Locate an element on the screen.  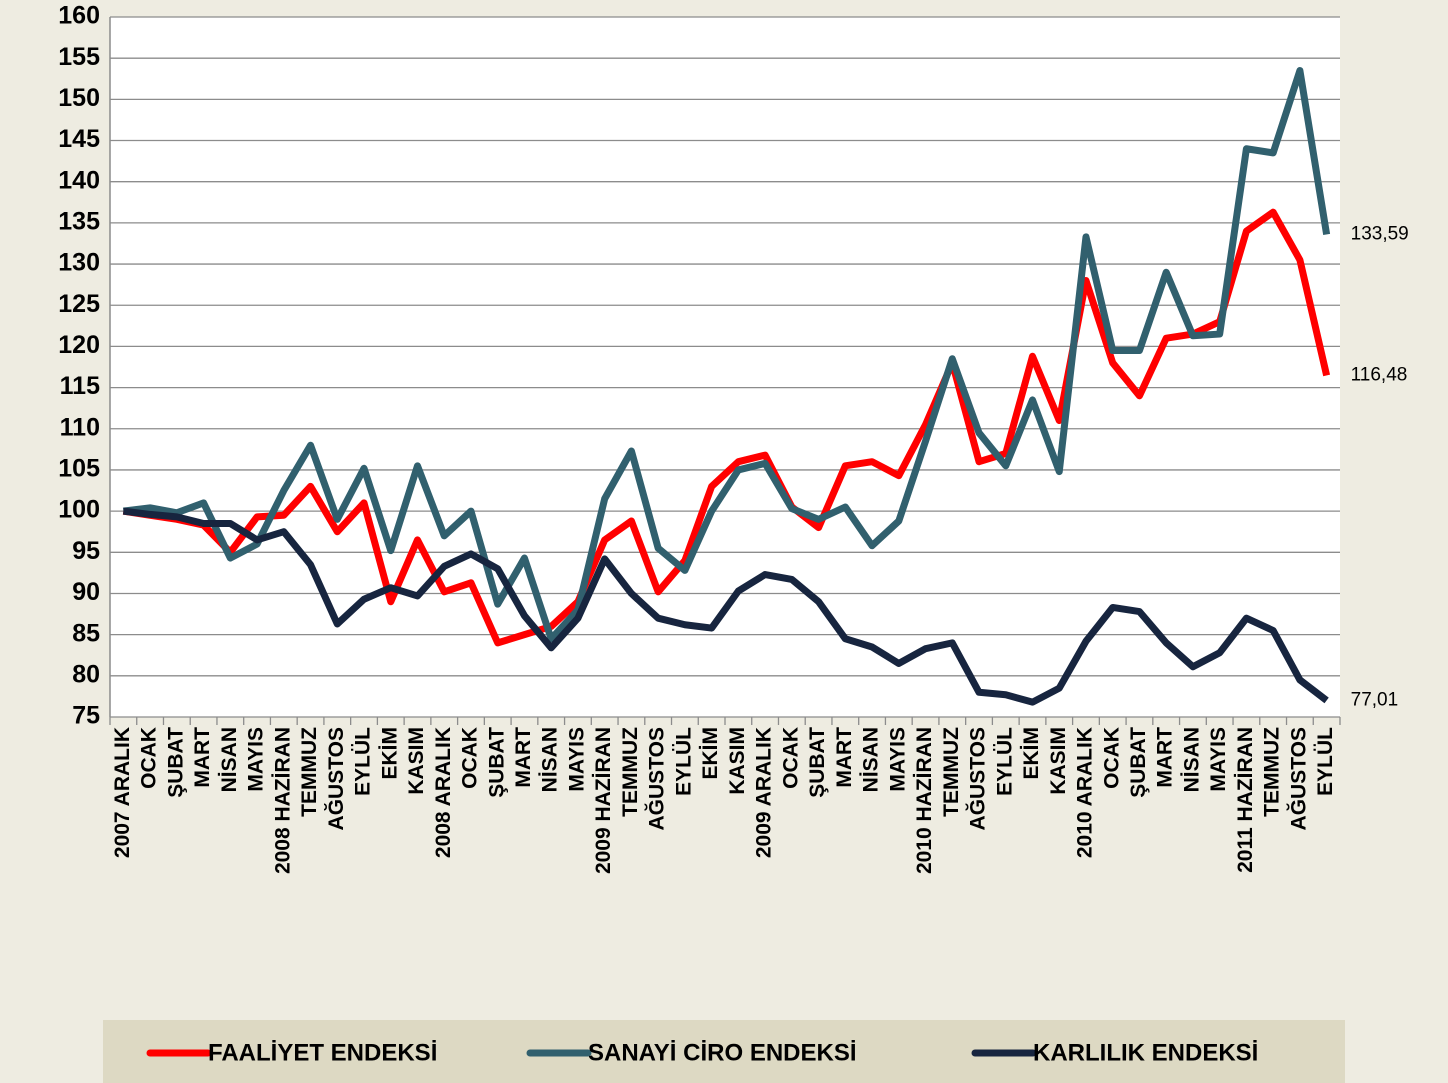
y-tick-label: 120 is located at coordinates (79, 345).